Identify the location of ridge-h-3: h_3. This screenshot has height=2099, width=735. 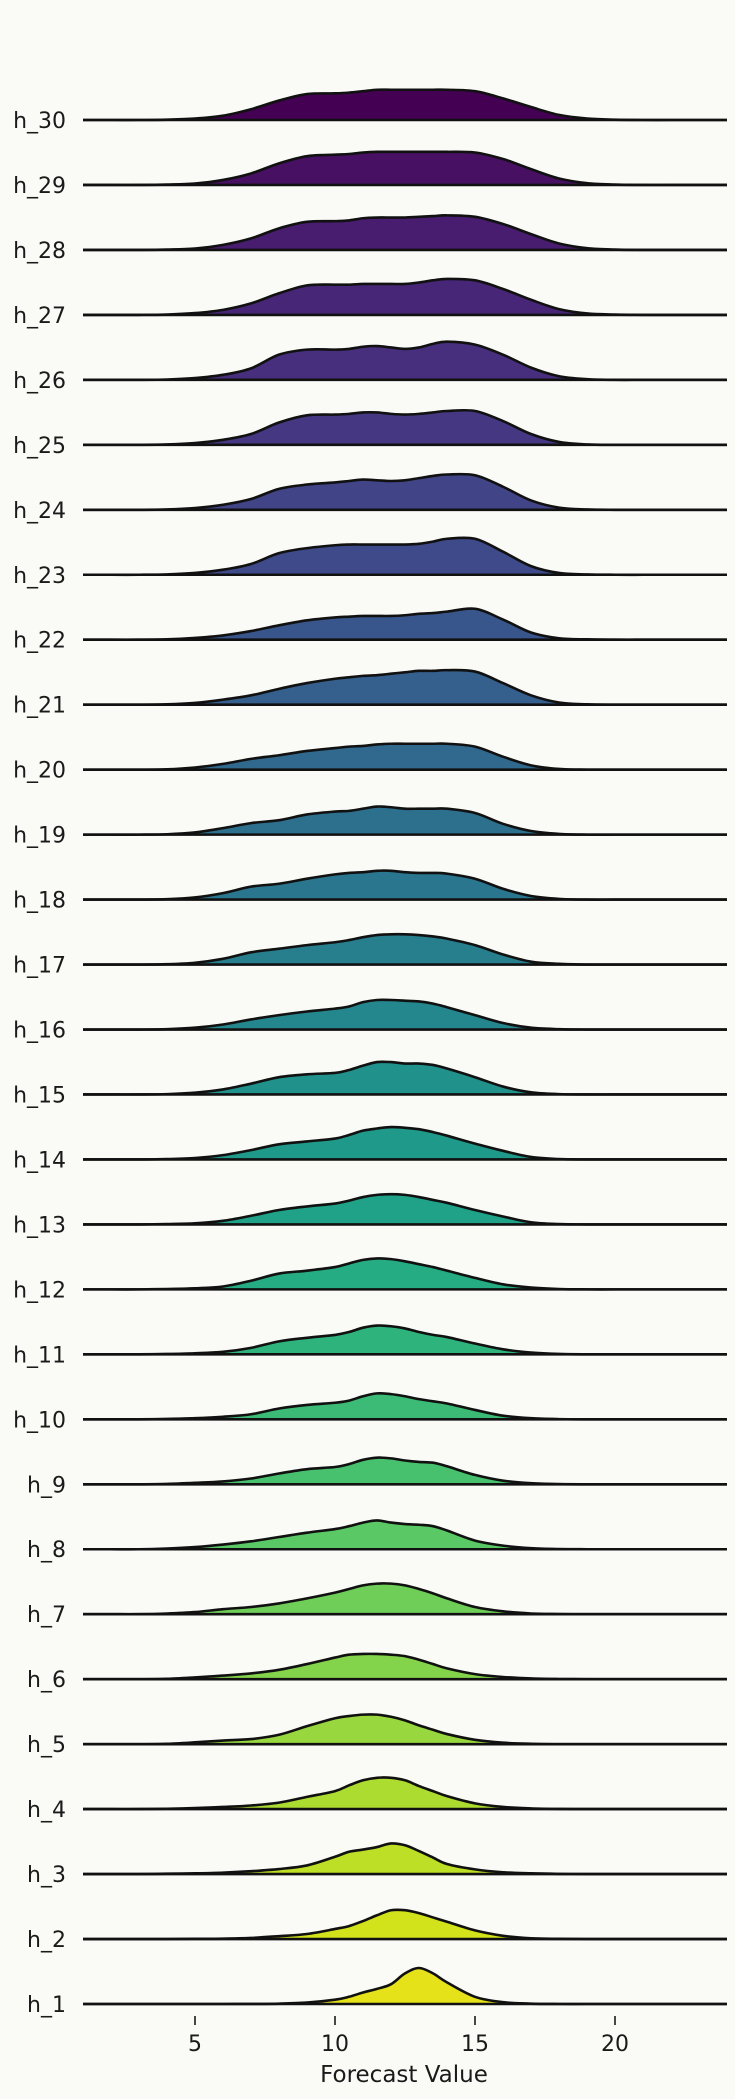
(377, 1865).